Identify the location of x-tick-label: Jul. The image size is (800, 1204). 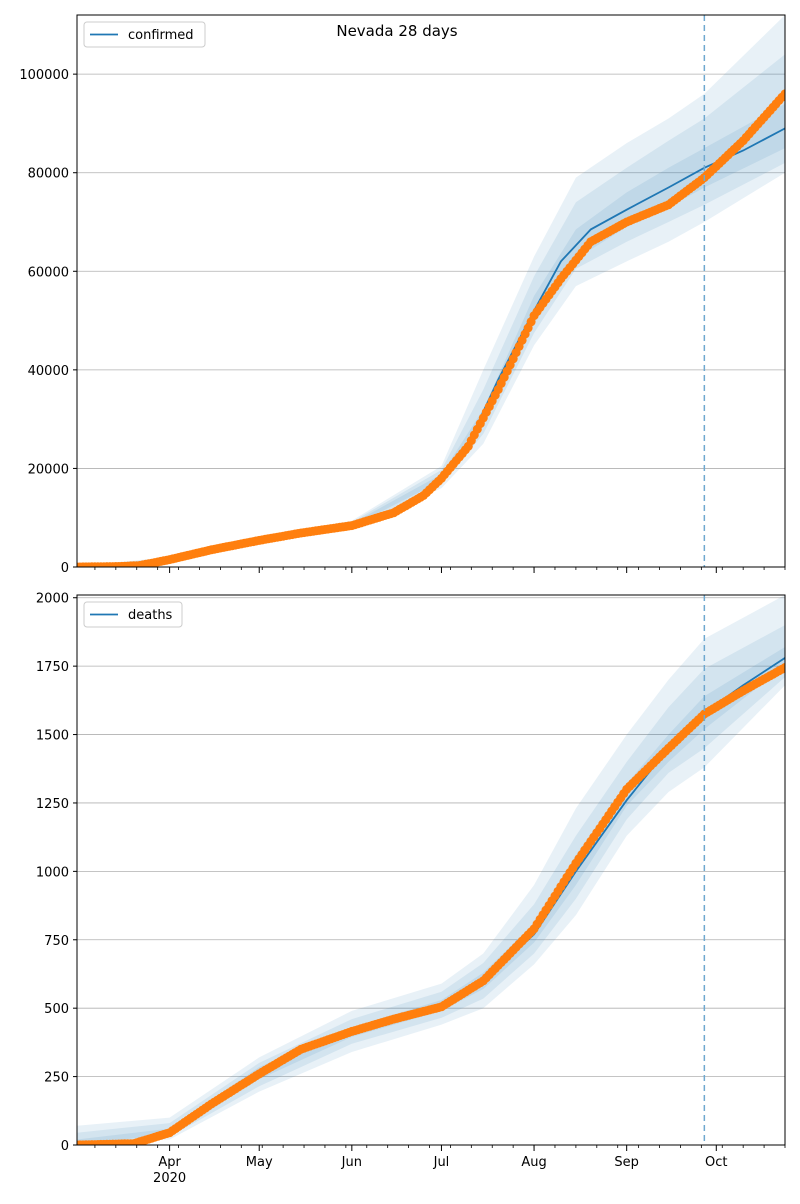
(441, 1162).